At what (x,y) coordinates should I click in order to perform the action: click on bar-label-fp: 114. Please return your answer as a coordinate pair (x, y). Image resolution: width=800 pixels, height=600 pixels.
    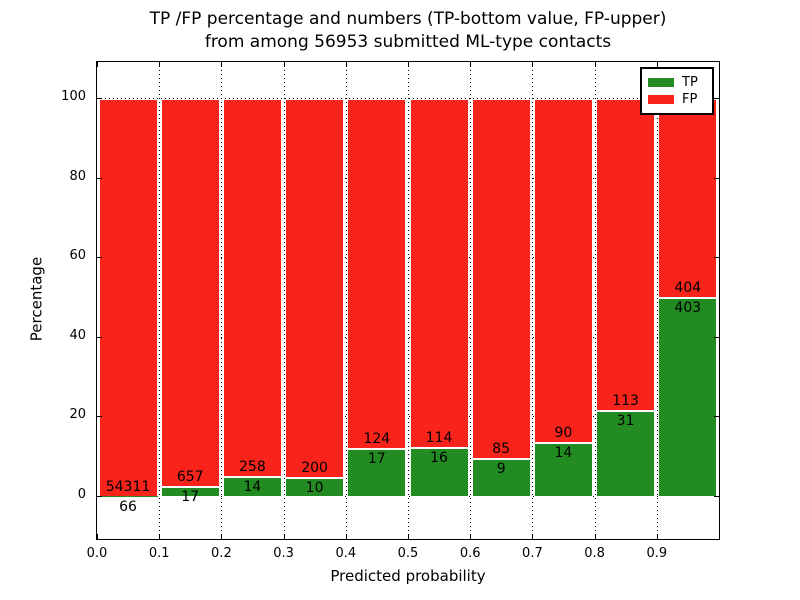
    Looking at the image, I should click on (439, 438).